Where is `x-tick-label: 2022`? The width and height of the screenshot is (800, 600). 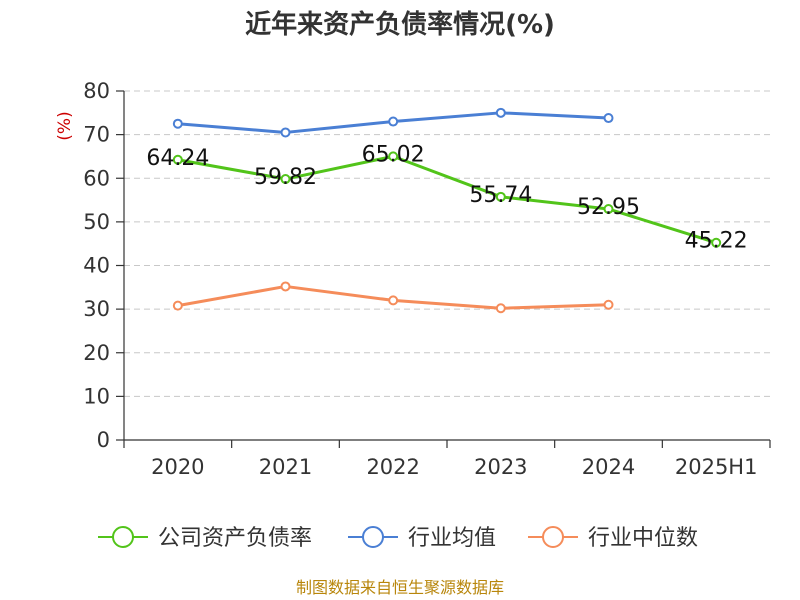
x-tick-label: 2022 is located at coordinates (392, 467).